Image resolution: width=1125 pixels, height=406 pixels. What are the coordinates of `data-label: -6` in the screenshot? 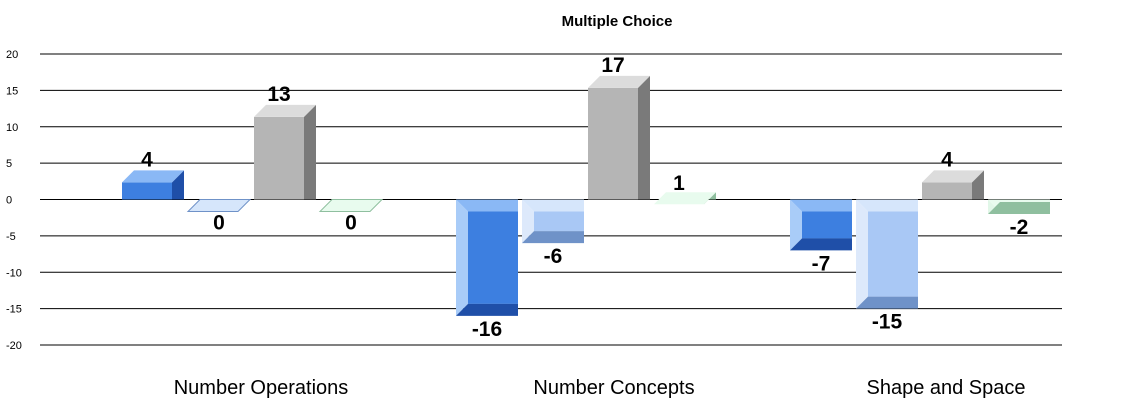 It's located at (553, 256).